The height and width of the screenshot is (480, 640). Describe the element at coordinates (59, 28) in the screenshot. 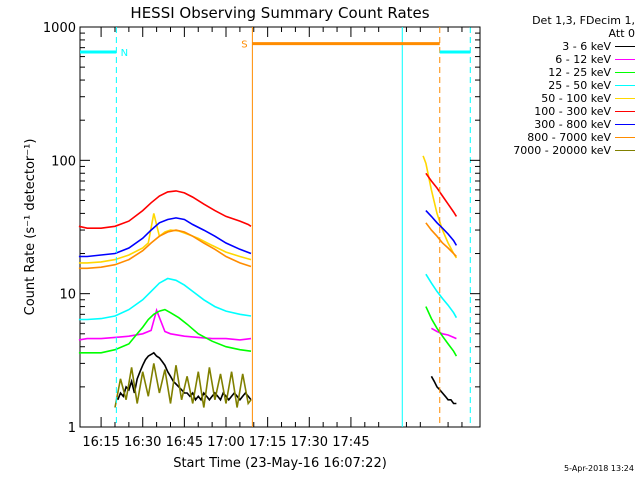

I see `y-tick-label: 1000` at that location.